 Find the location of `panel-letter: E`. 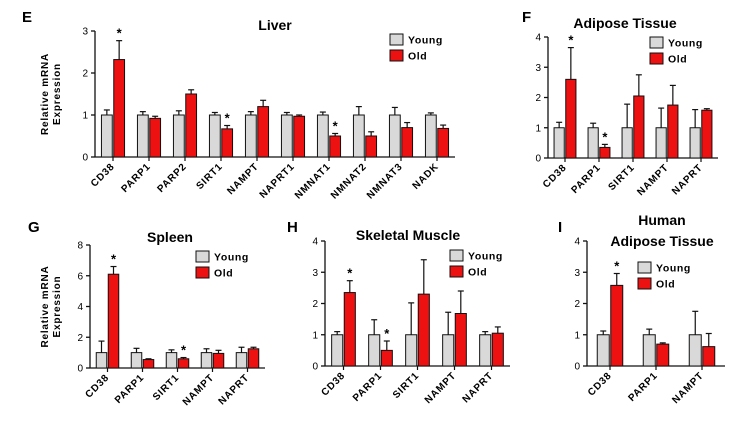

panel-letter: E is located at coordinates (27, 17).